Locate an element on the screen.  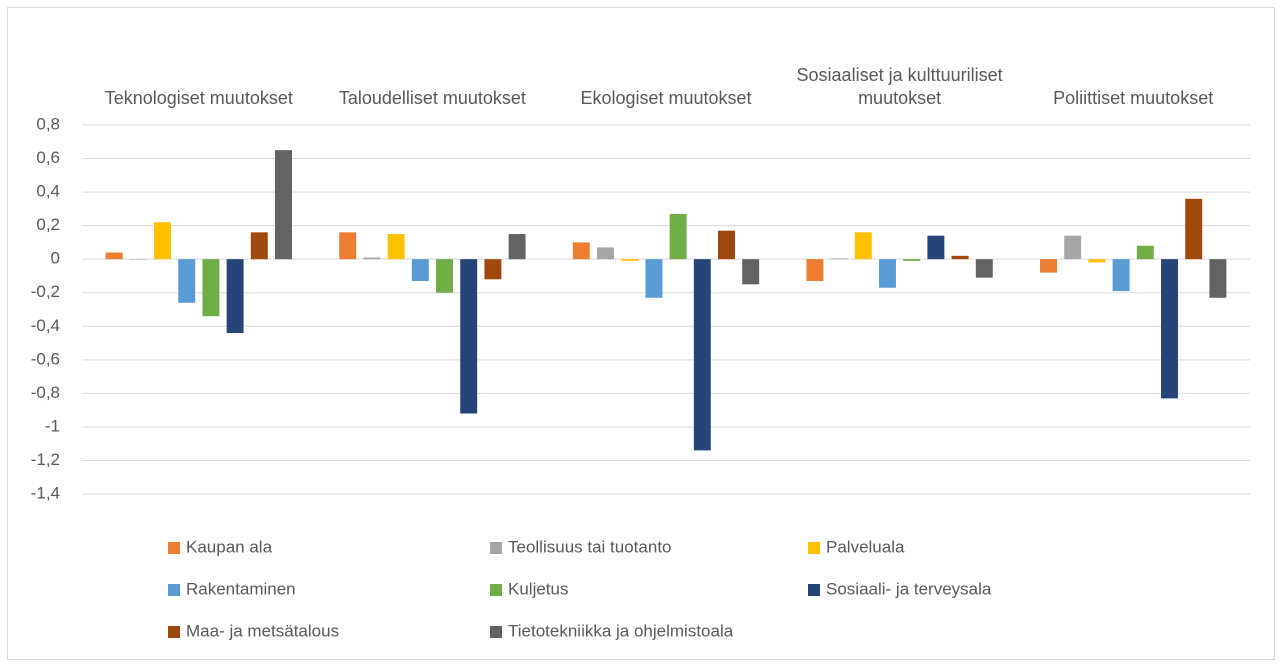
category-label-box: Poliittiset muutokset is located at coordinates (1133, 98).